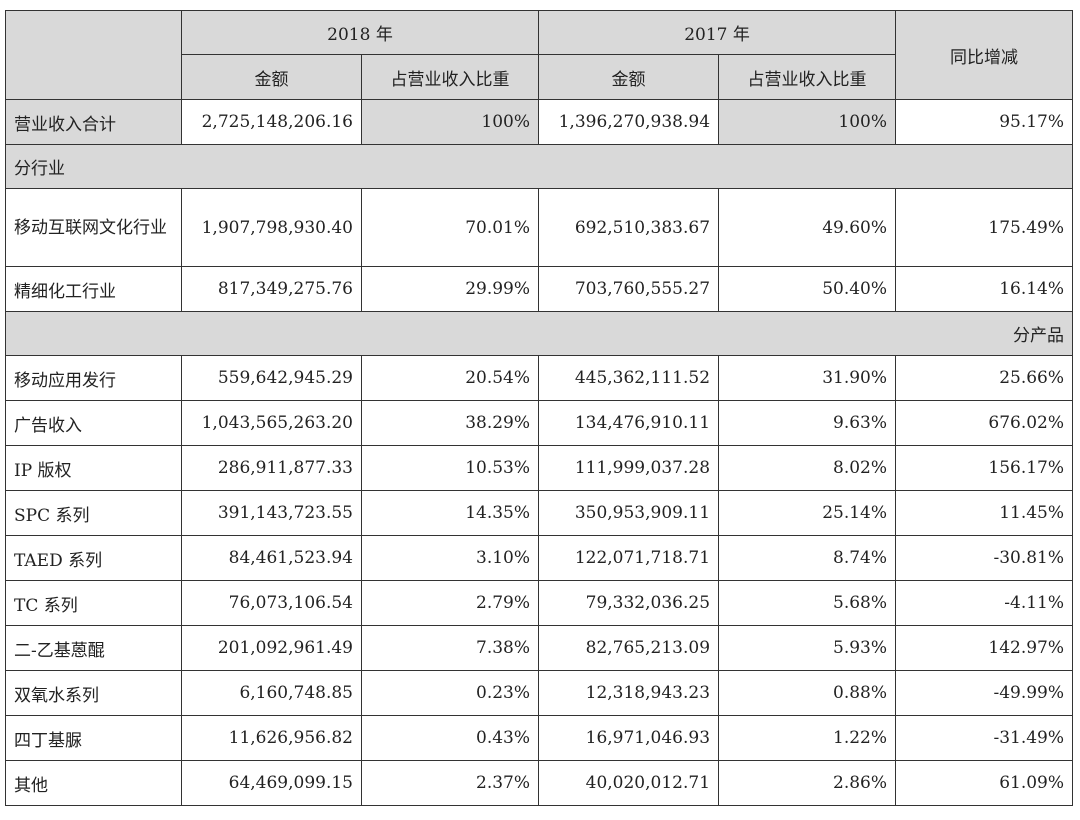 The image size is (1080, 820). I want to click on yoy: -4.11%, so click(984, 603).